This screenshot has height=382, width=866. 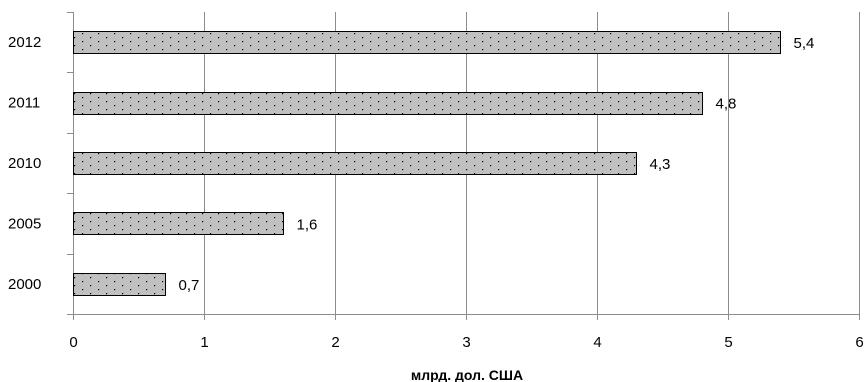 What do you see at coordinates (597, 342) in the screenshot?
I see `x-tick-label: 4` at bounding box center [597, 342].